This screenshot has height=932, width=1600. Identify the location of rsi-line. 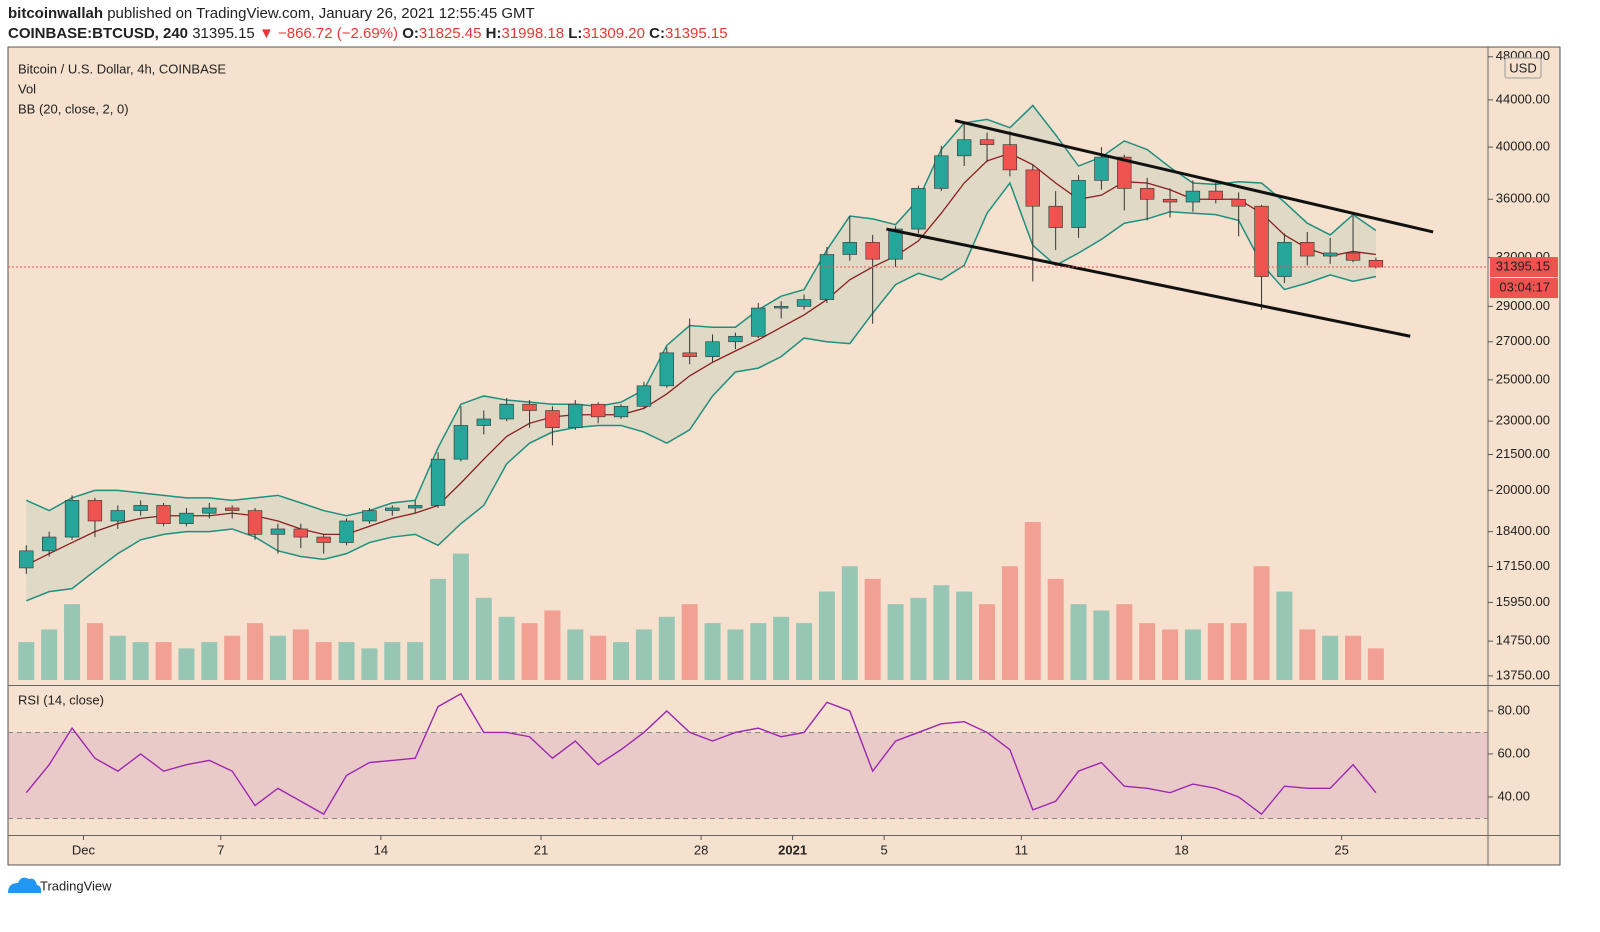
(701, 754).